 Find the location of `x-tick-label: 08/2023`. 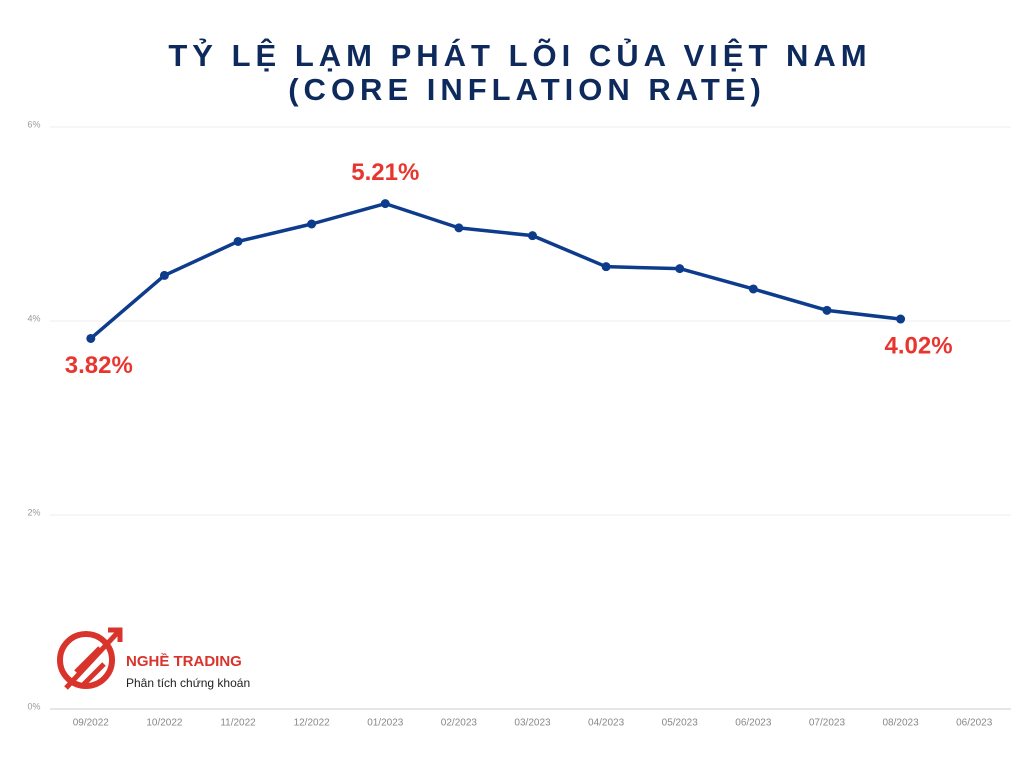

x-tick-label: 08/2023 is located at coordinates (900, 723).